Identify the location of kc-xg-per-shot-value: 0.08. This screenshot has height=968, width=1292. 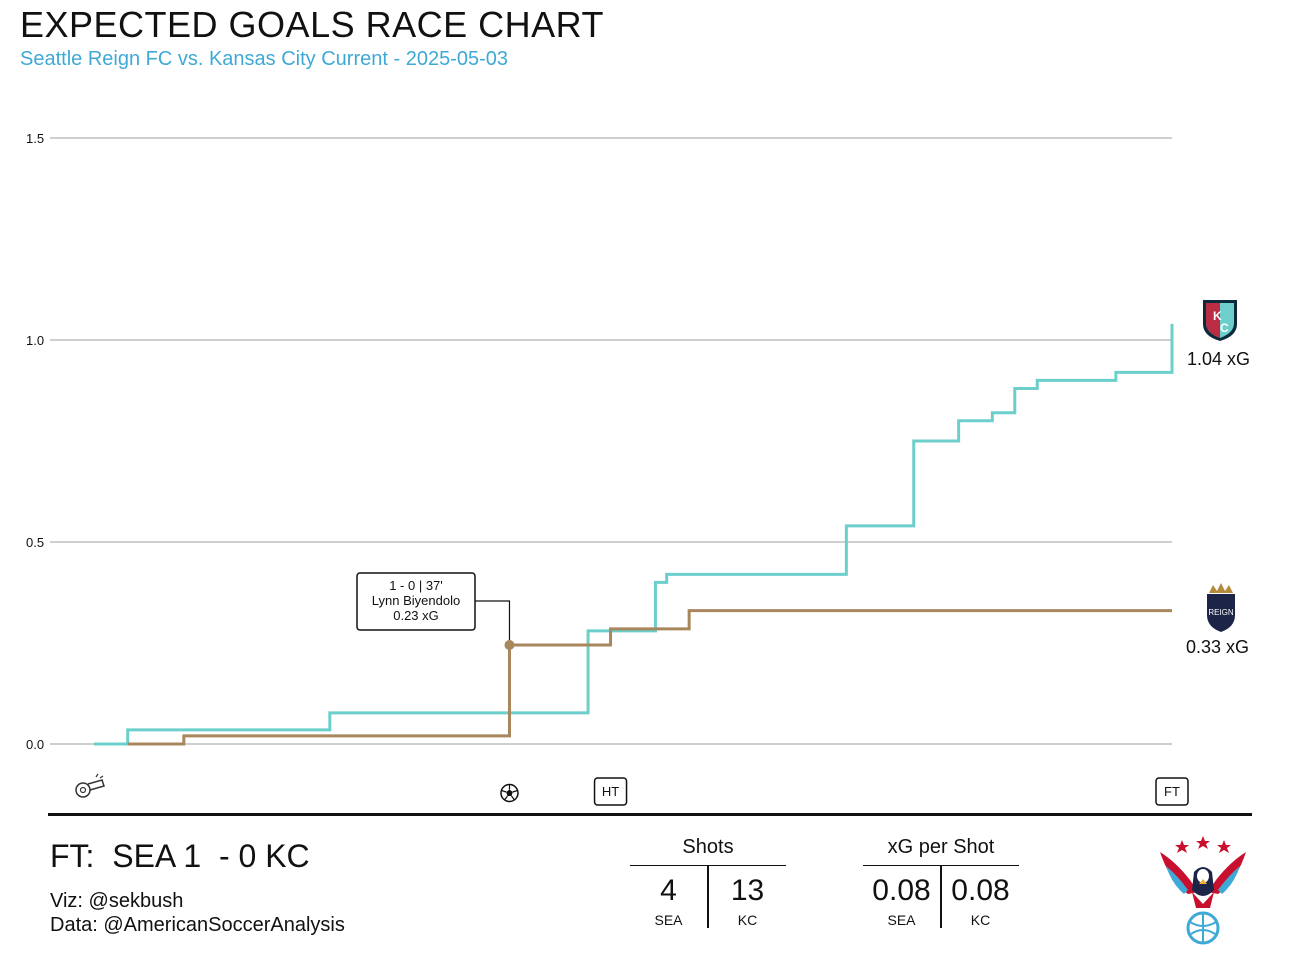
(980, 890).